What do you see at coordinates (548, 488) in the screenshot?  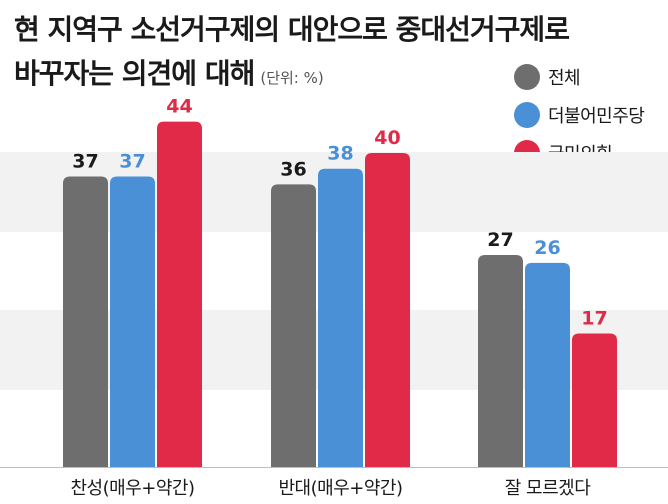 I see `category-label-3: 잘 모르겠다` at bounding box center [548, 488].